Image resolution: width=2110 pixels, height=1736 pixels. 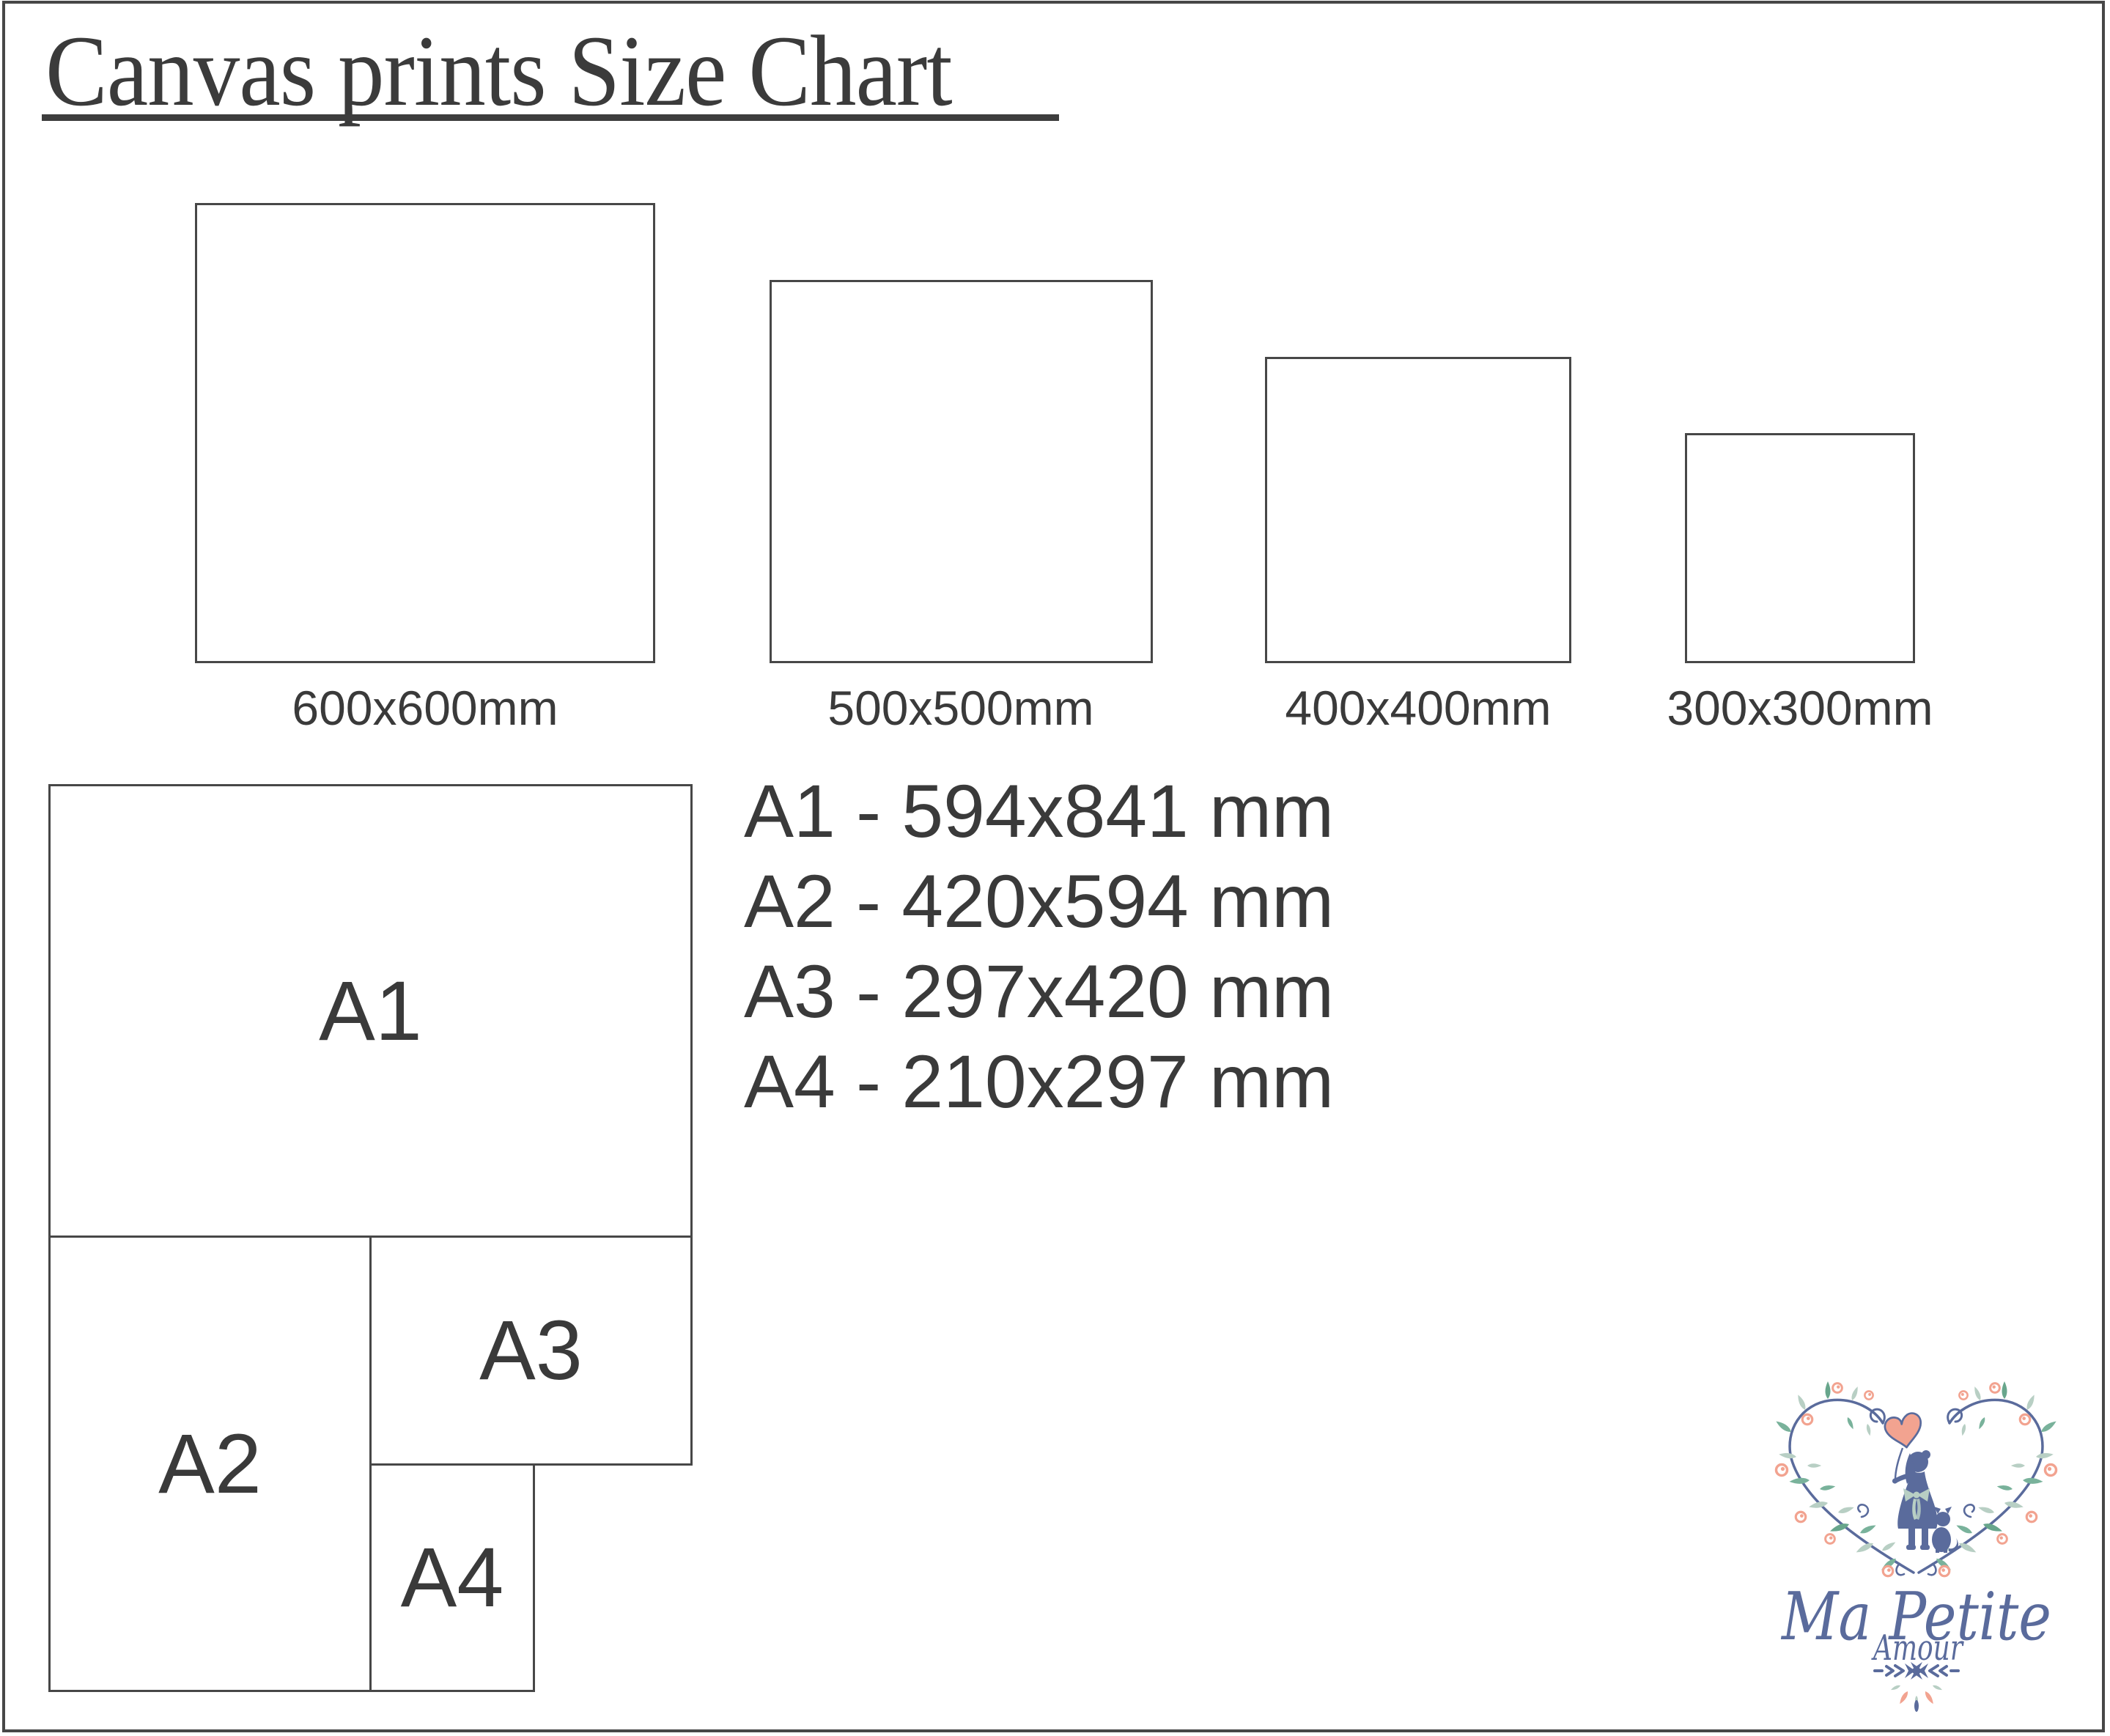 I want to click on size-square-label-600: 600x600mm, so click(x=425, y=708).